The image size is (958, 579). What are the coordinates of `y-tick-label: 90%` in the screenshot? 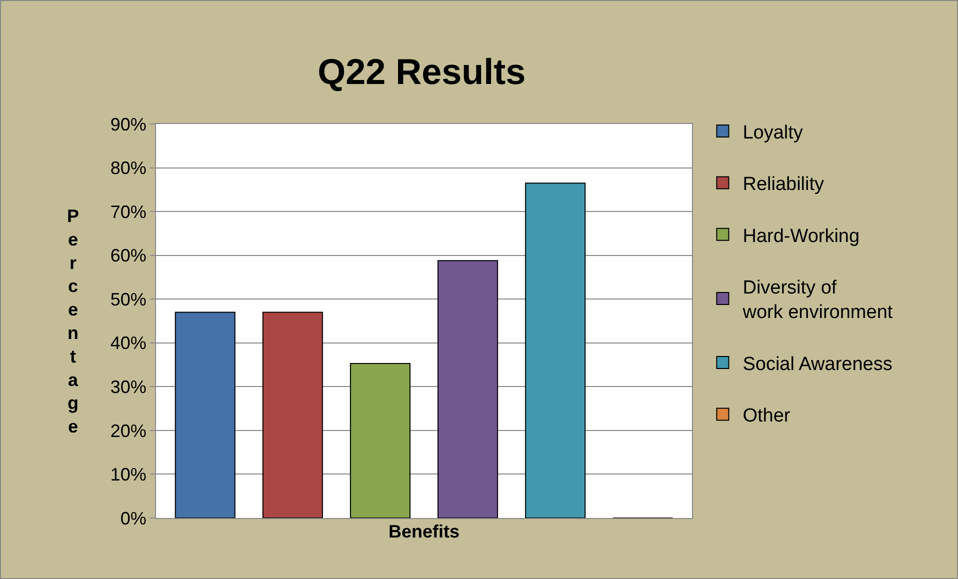 It's located at (128, 124).